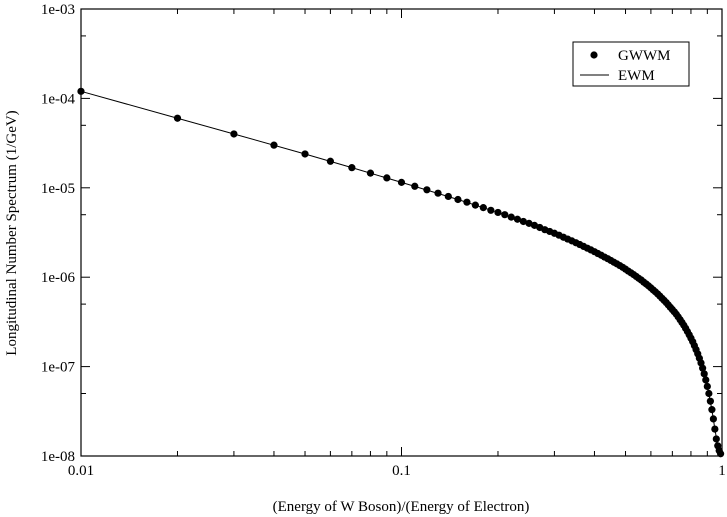 This screenshot has width=727, height=517. Describe the element at coordinates (58, 278) in the screenshot. I see `y-tick-label: 1e-06` at that location.